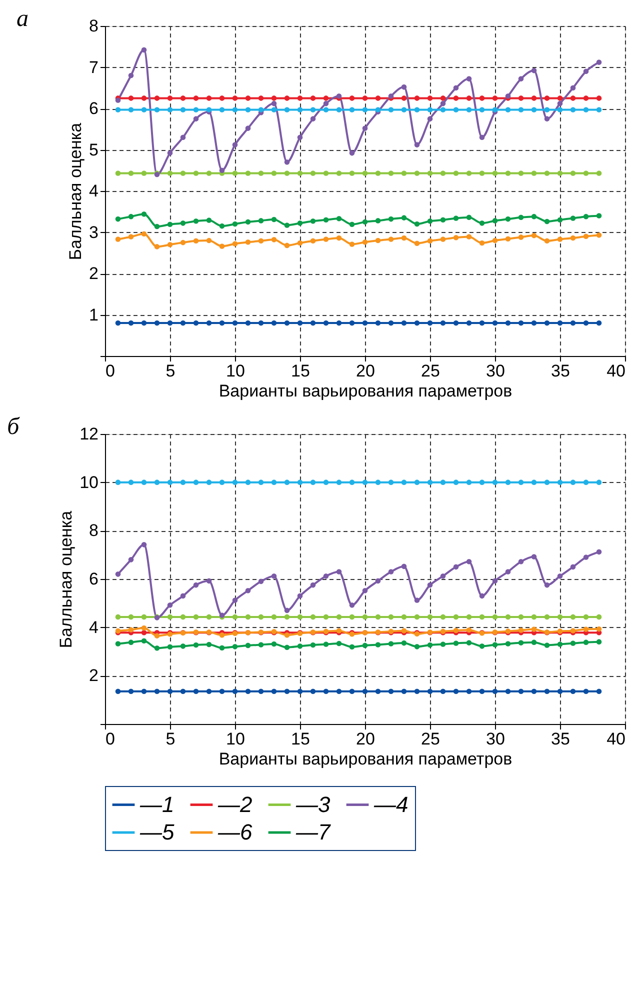 This screenshot has width=637, height=991. Describe the element at coordinates (93, 314) in the screenshot. I see `y-tick-label: 1` at that location.